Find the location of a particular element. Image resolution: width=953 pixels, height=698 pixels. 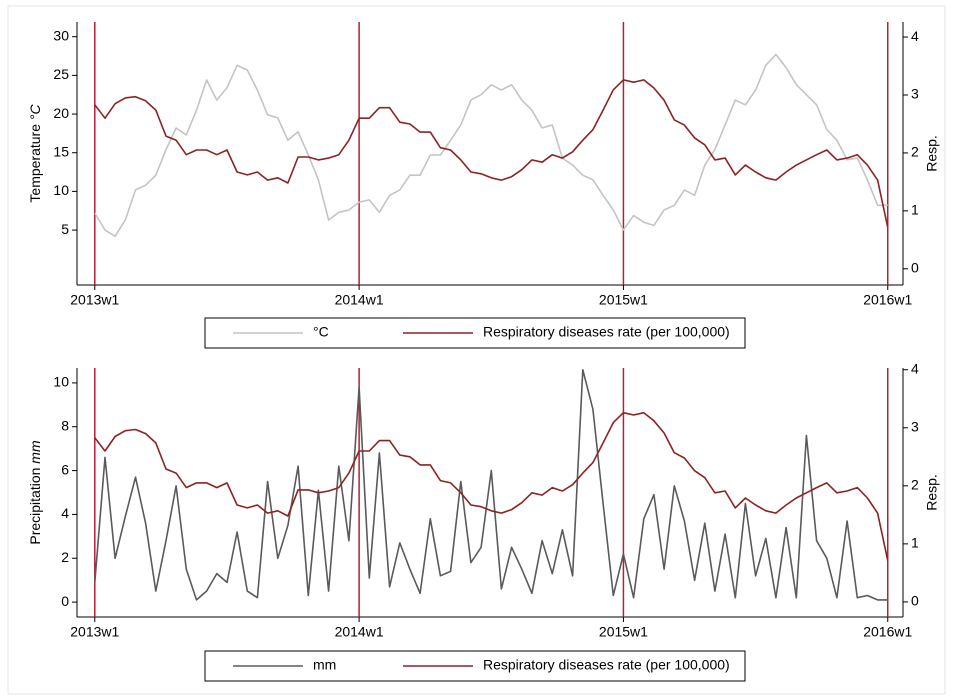

y-axis-title-unit: °C is located at coordinates (35, 112).